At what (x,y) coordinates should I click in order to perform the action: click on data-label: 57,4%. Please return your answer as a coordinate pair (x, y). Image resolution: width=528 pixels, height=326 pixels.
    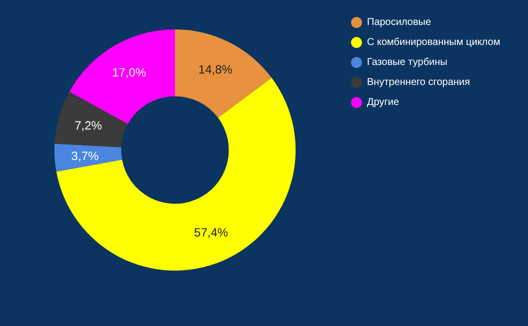
    Looking at the image, I should click on (211, 233).